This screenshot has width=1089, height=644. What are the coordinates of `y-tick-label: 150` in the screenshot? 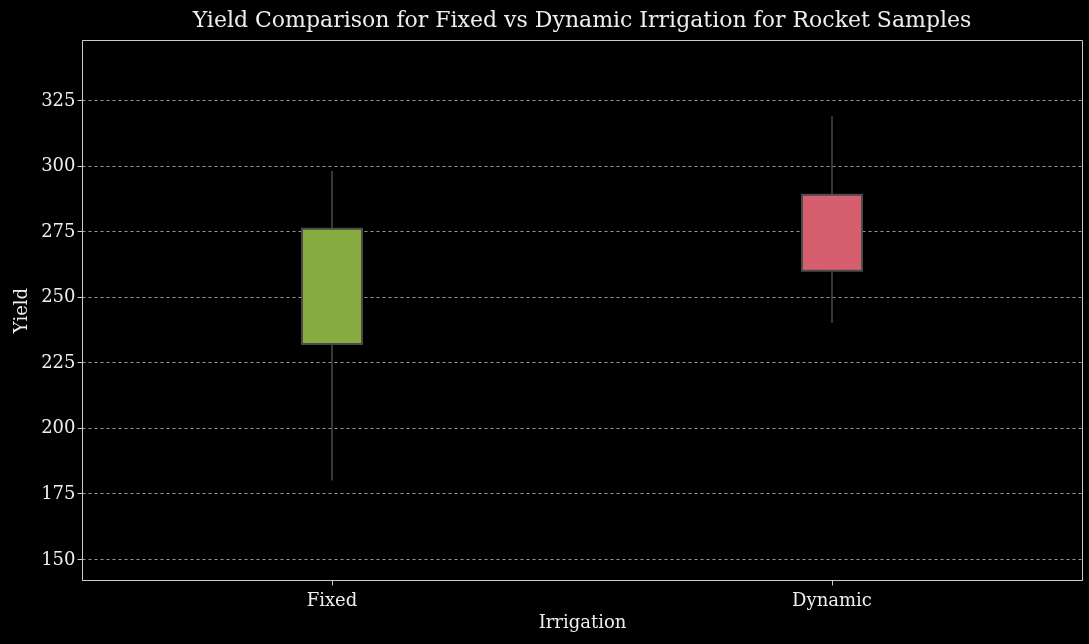 It's located at (58, 558).